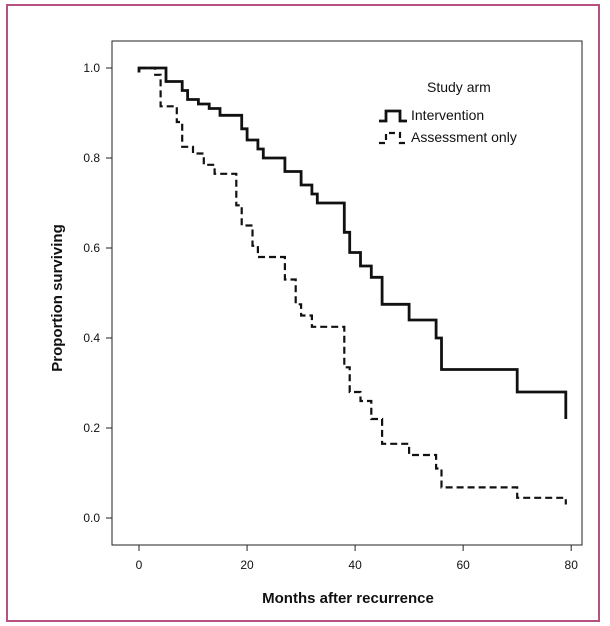 This screenshot has width=610, height=626. I want to click on y-tick-label: 1.0, so click(91, 68).